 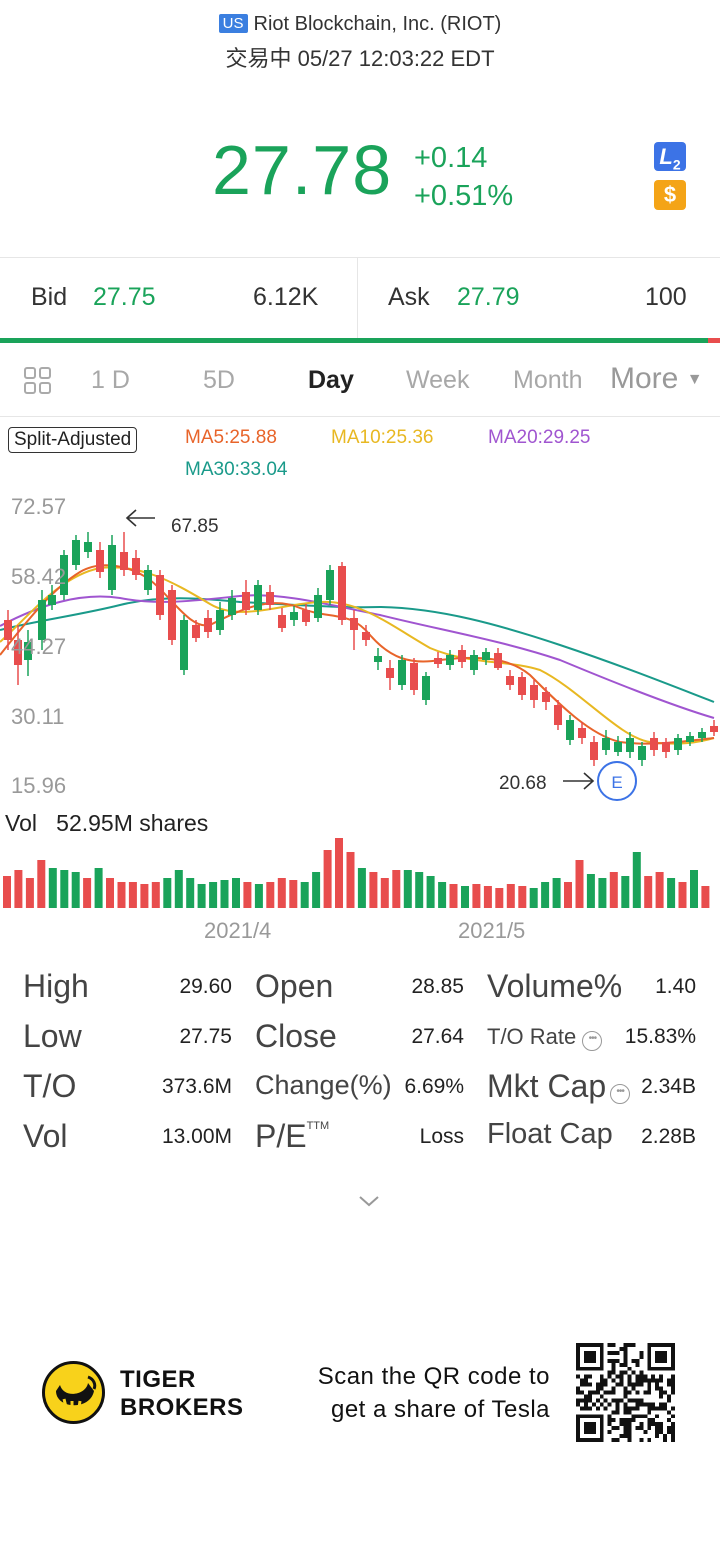 What do you see at coordinates (331, 380) in the screenshot?
I see `tab-day: Day` at bounding box center [331, 380].